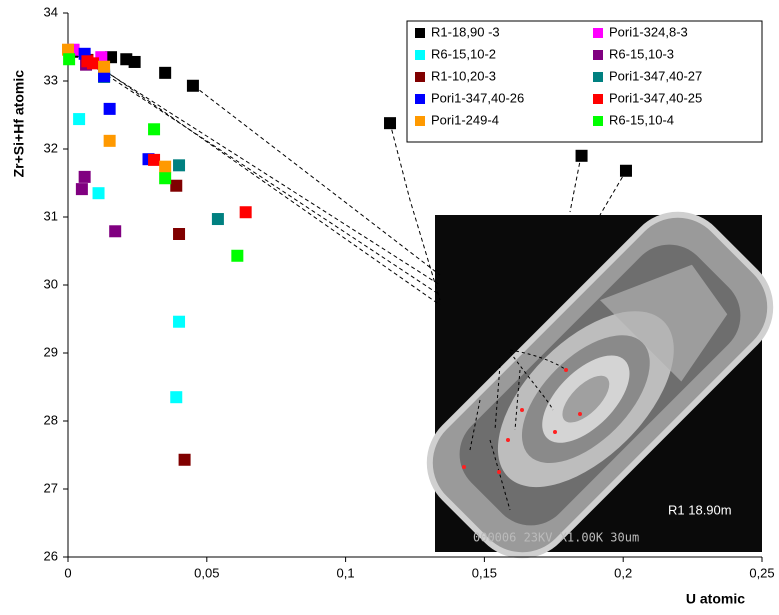  What do you see at coordinates (556, 538) in the screenshot?
I see `inset-scale-text: 000006 23KV X1.00K 30um` at bounding box center [556, 538].